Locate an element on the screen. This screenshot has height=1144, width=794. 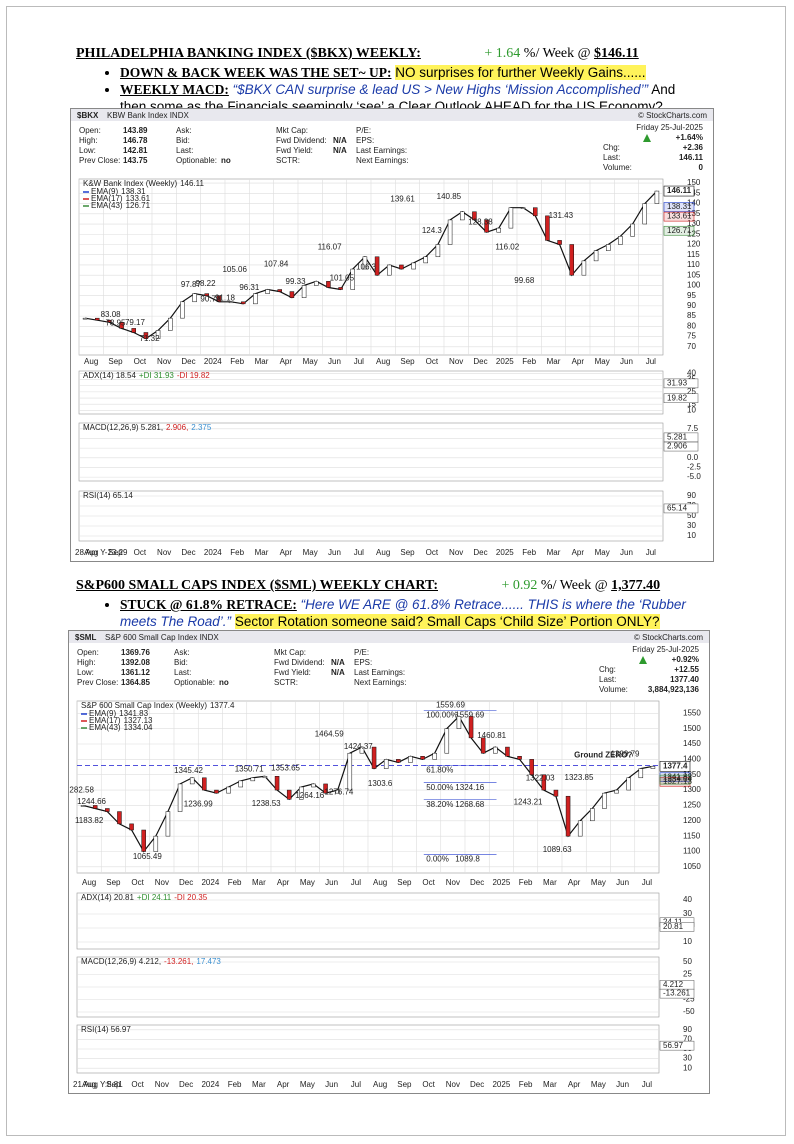
tag-value: 65.14 is located at coordinates (677, 508).